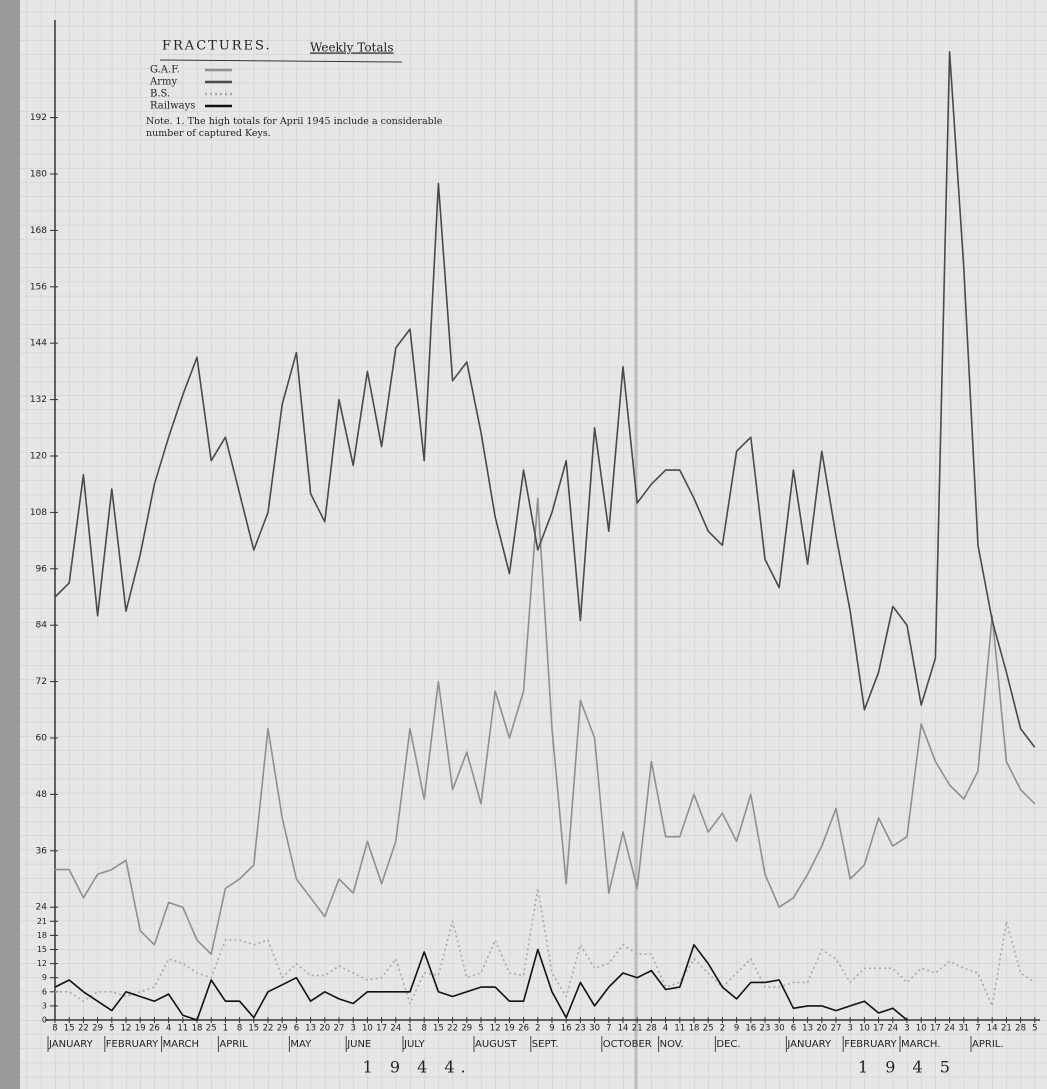  Describe the element at coordinates (44, 977) in the screenshot. I see `y-tick-label: 9` at that location.